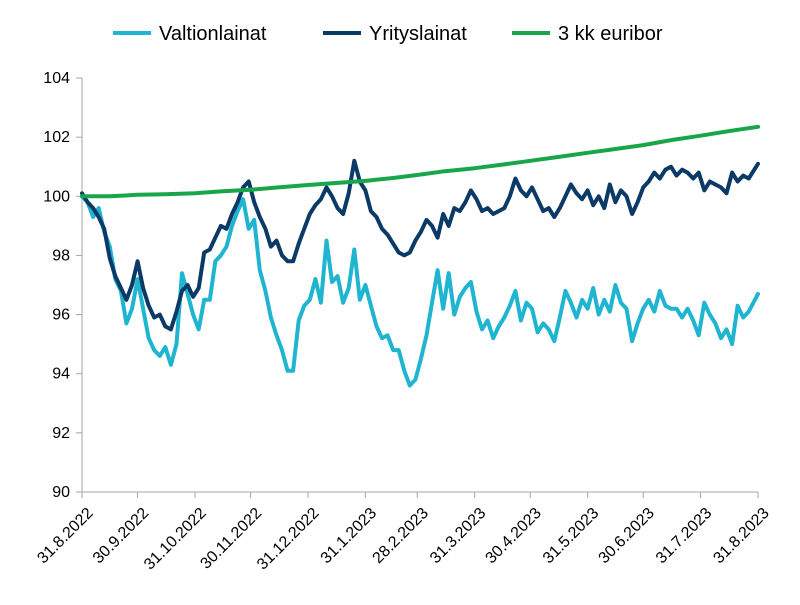 Image resolution: width=800 pixels, height=605 pixels. I want to click on y-tick-label: 98, so click(61, 255).